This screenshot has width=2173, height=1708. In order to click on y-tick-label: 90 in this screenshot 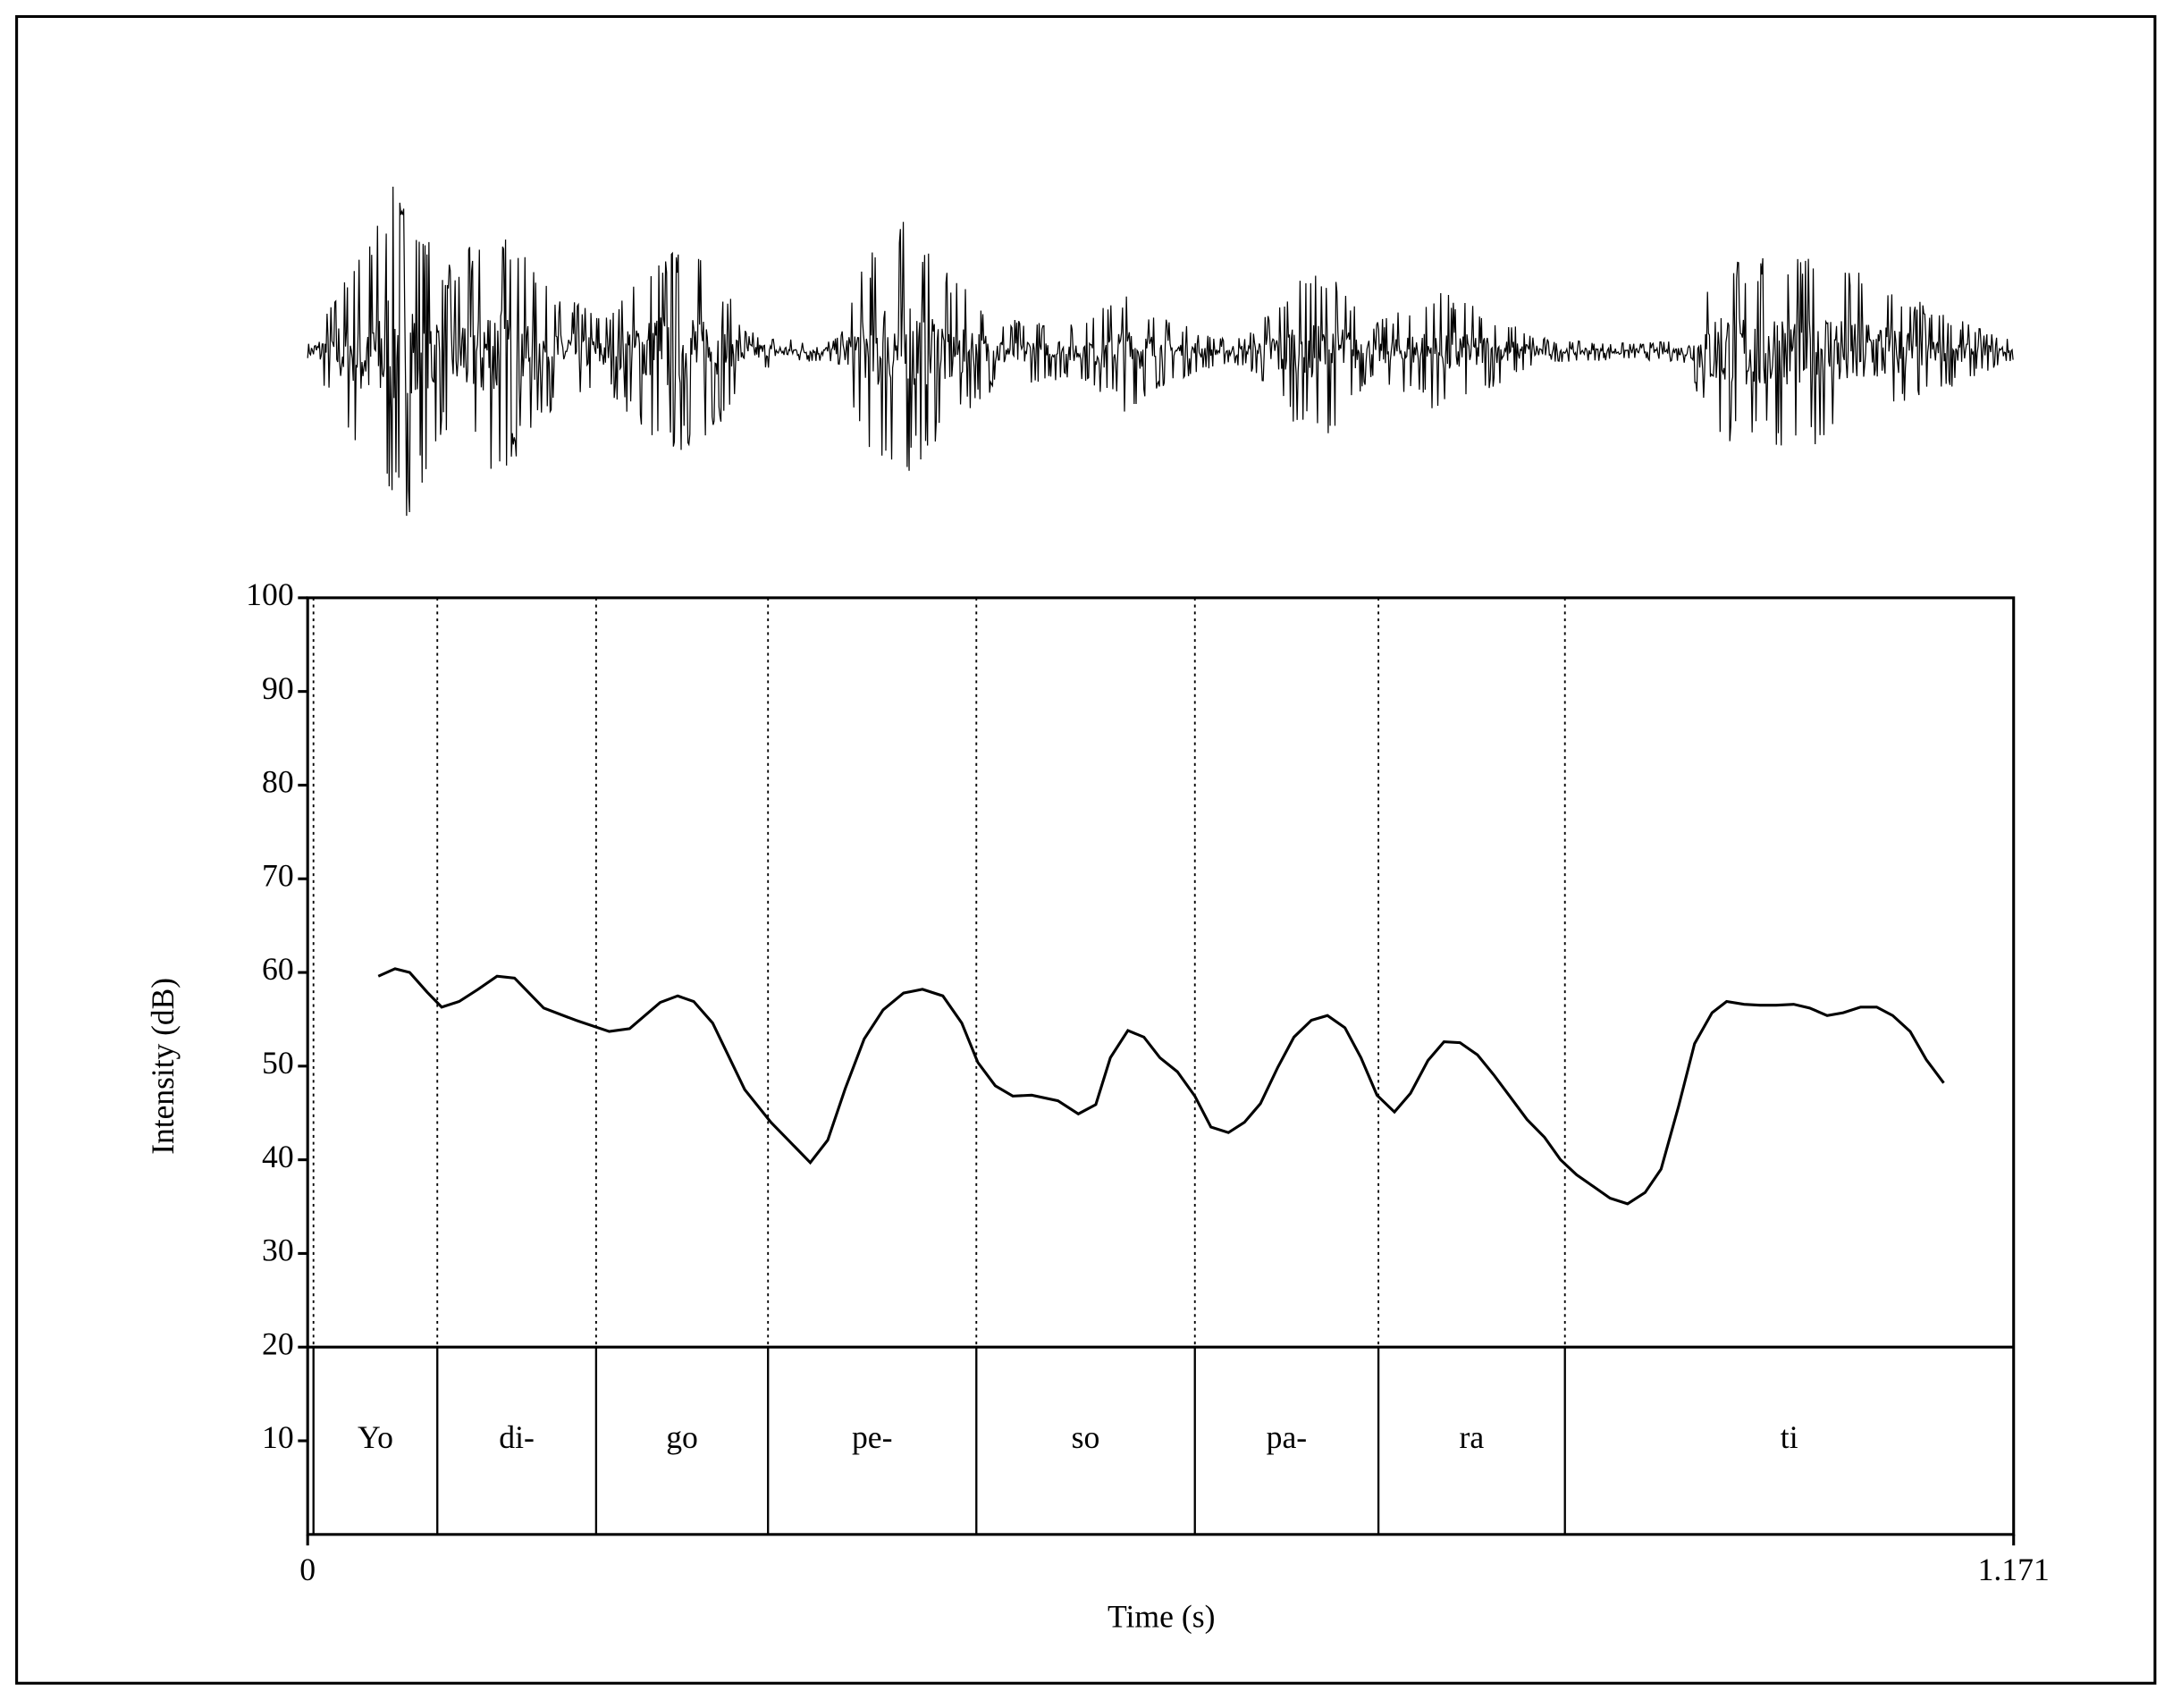, I will do `click(278, 688)`.